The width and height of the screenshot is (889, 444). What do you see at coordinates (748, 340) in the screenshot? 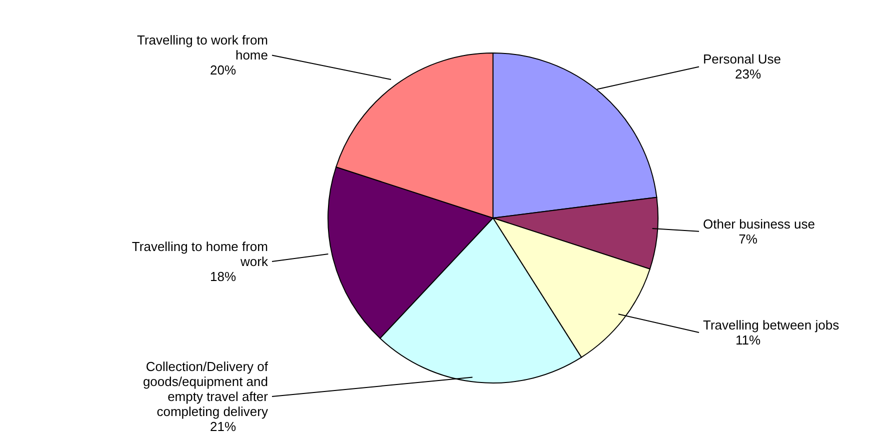
I see `data-label: 11%` at bounding box center [748, 340].